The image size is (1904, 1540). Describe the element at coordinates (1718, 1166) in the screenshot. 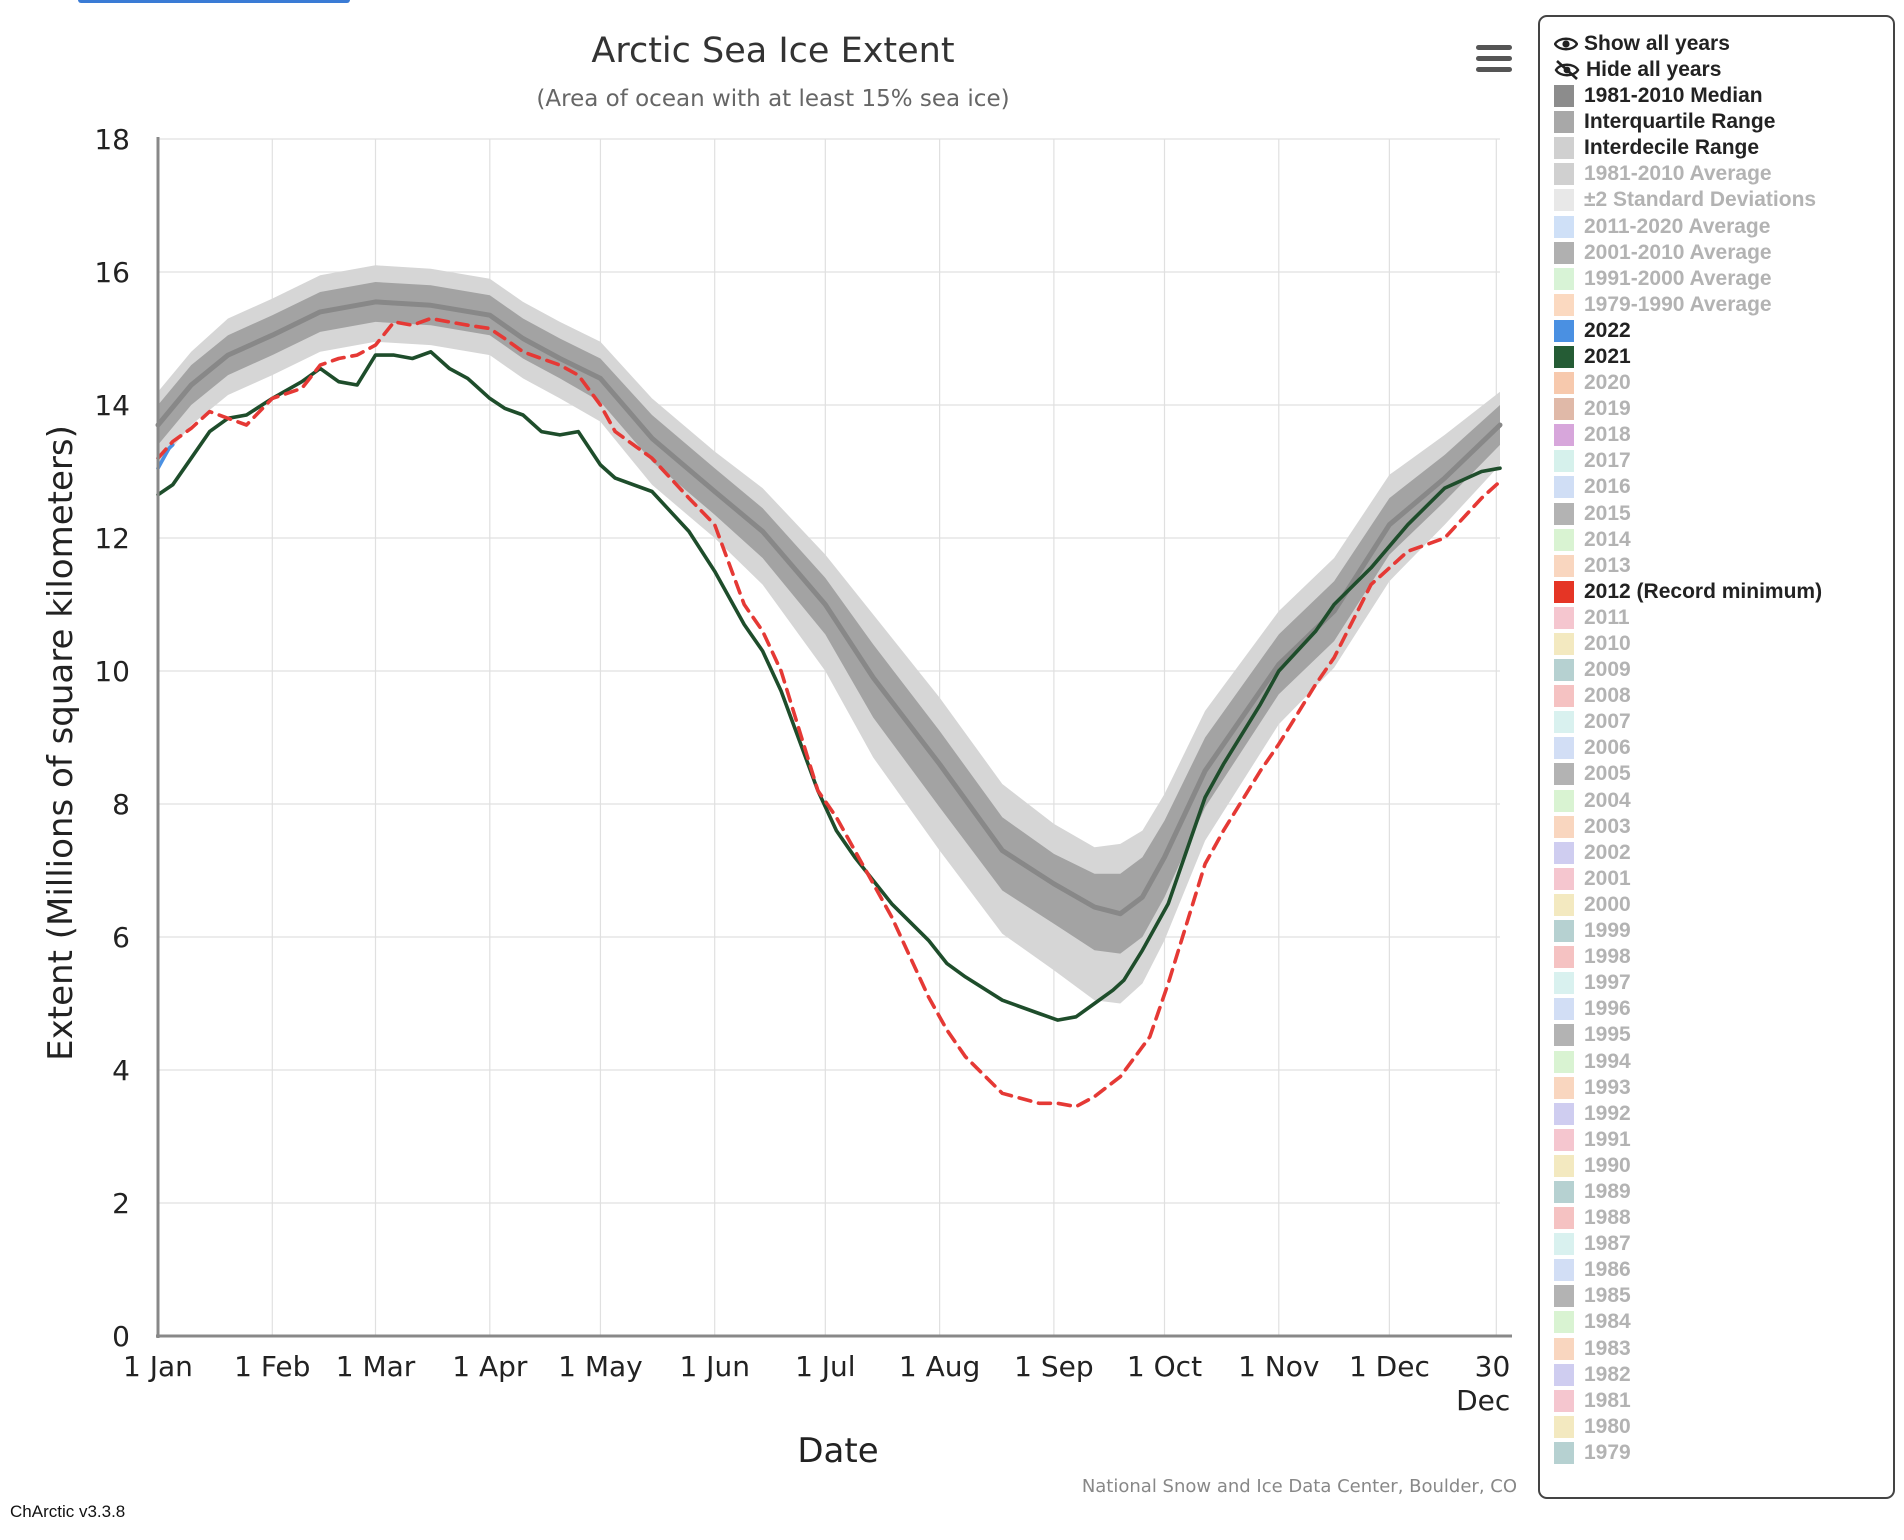

I see `legend-item: 1990` at that location.